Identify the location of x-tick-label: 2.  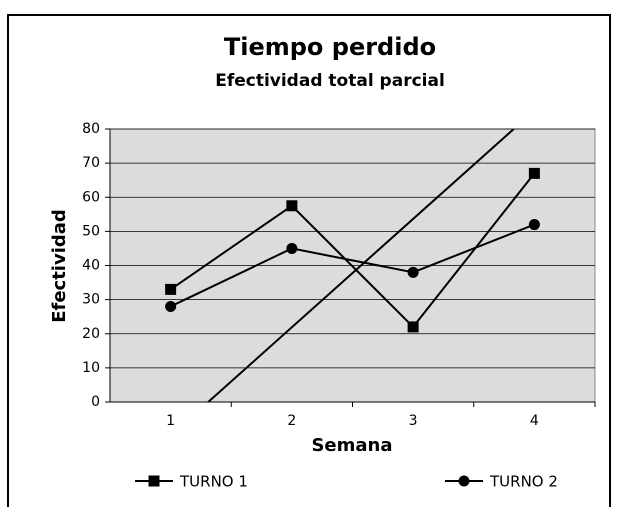
(291, 421).